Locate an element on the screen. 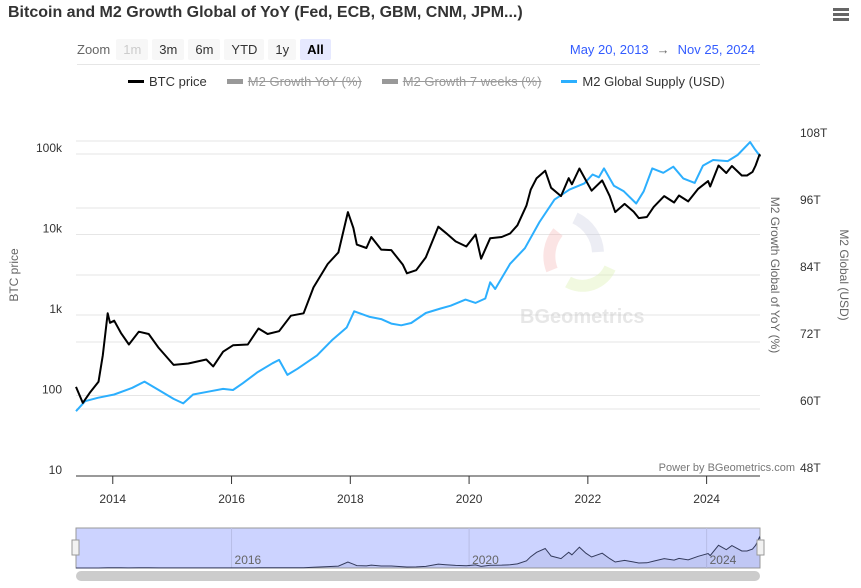 The width and height of the screenshot is (861, 588). legend-label: M2 Growth YoY (%) is located at coordinates (304, 81).